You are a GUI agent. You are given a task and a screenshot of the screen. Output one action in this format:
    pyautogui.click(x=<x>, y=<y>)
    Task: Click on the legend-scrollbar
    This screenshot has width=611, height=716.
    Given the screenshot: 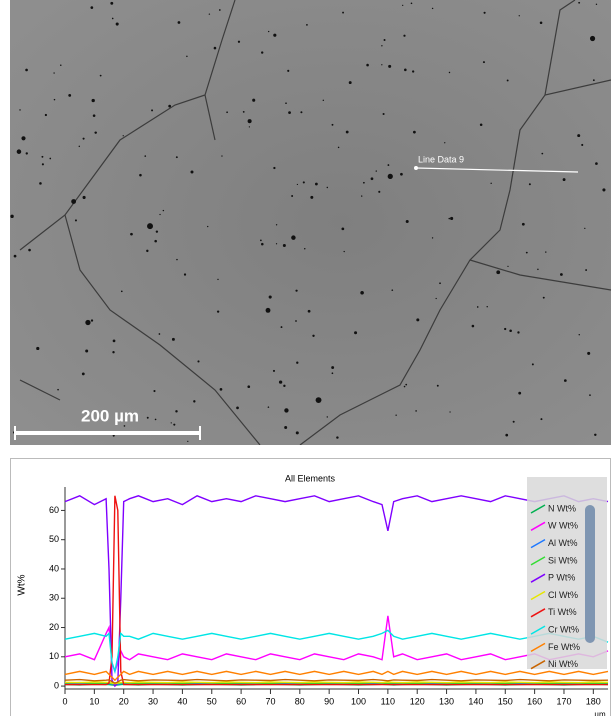 What is the action you would take?
    pyautogui.click(x=590, y=574)
    